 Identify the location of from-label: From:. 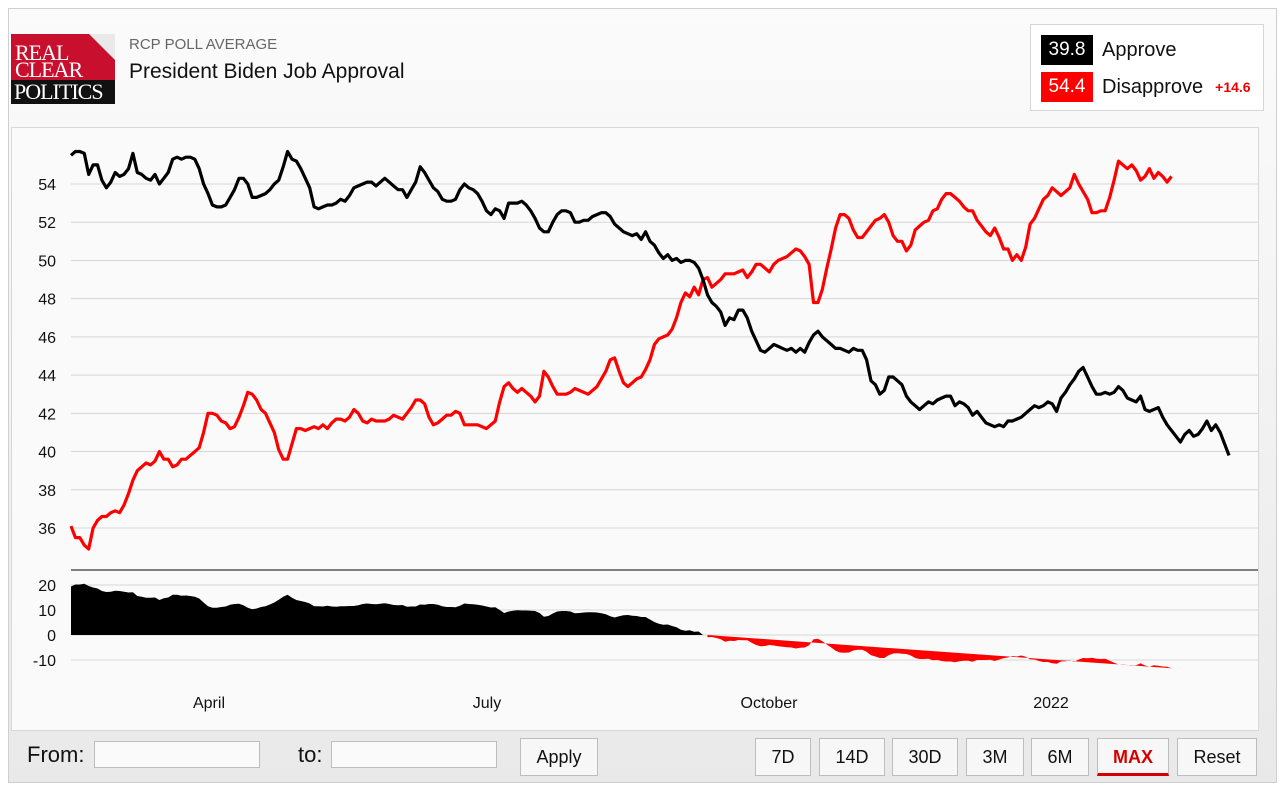
(56, 754).